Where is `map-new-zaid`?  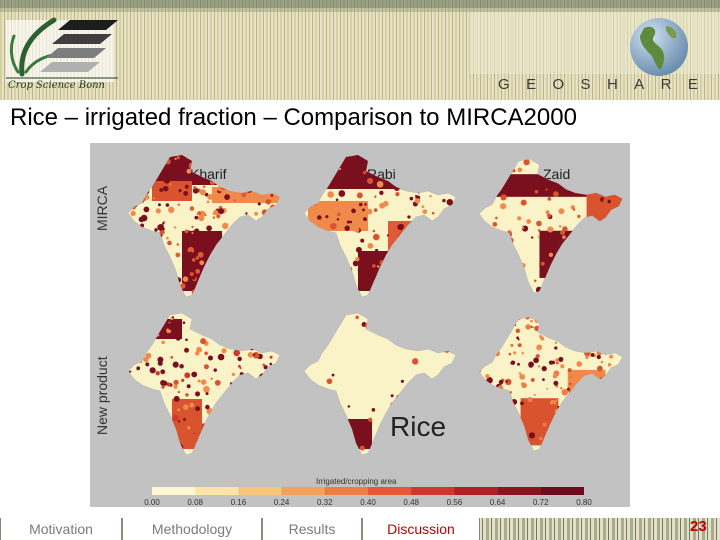
map-new-zaid is located at coordinates (550, 384).